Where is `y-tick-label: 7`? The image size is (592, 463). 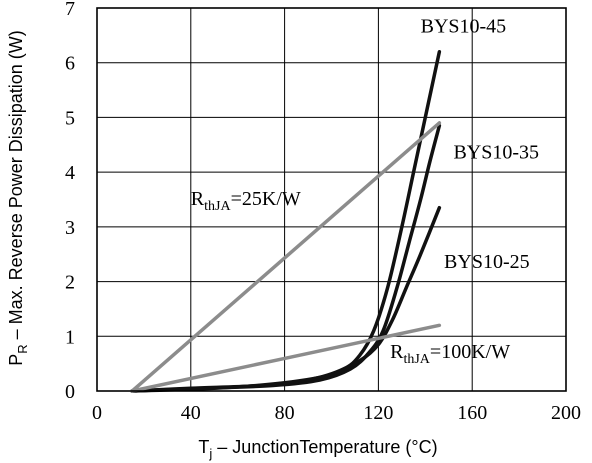
y-tick-label: 7 is located at coordinates (70, 10).